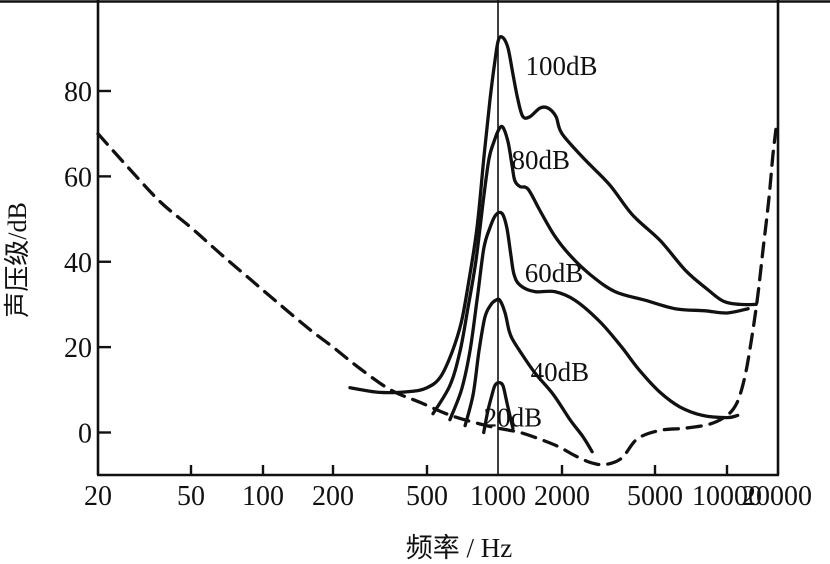 This screenshot has width=830, height=564. What do you see at coordinates (554, 273) in the screenshot?
I see `curve-label-60dB: 60dB` at bounding box center [554, 273].